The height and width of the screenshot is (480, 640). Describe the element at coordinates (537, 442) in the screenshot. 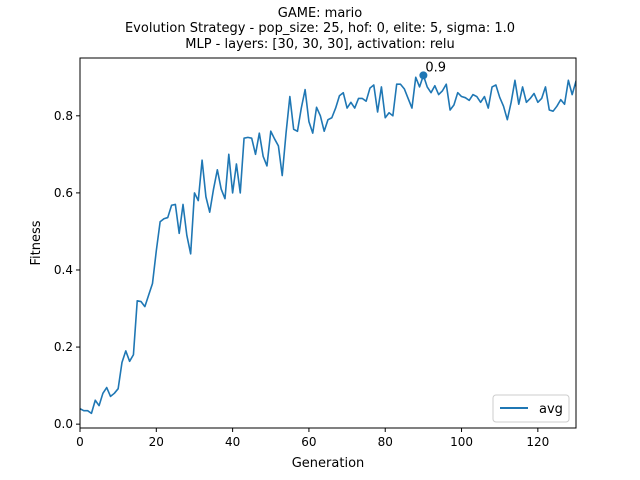

I see `x-tick-label: 120` at that location.